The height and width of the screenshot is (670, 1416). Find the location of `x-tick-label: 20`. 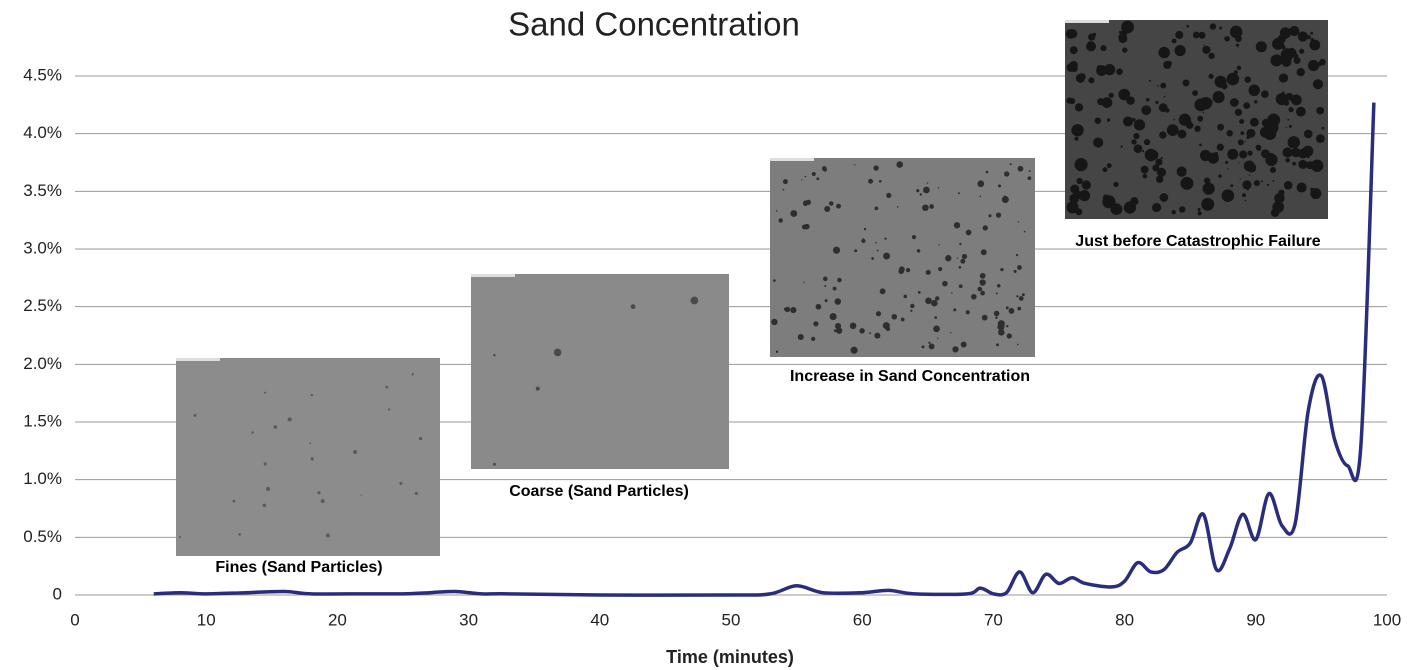

x-tick-label: 20 is located at coordinates (337, 619).